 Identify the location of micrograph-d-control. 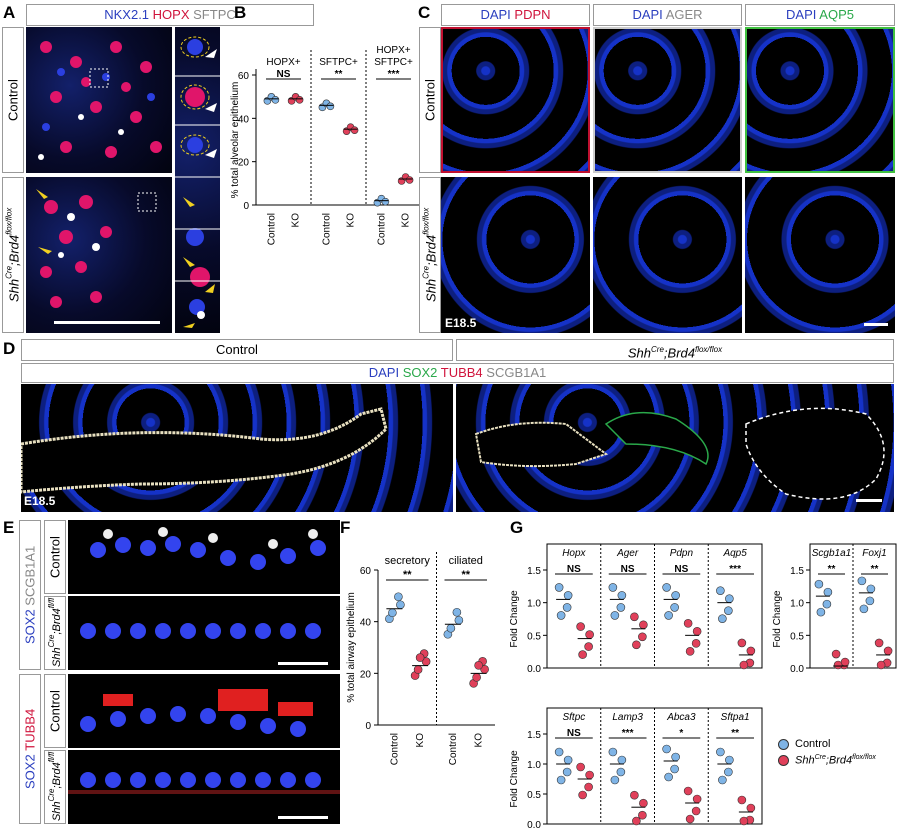
(237, 448).